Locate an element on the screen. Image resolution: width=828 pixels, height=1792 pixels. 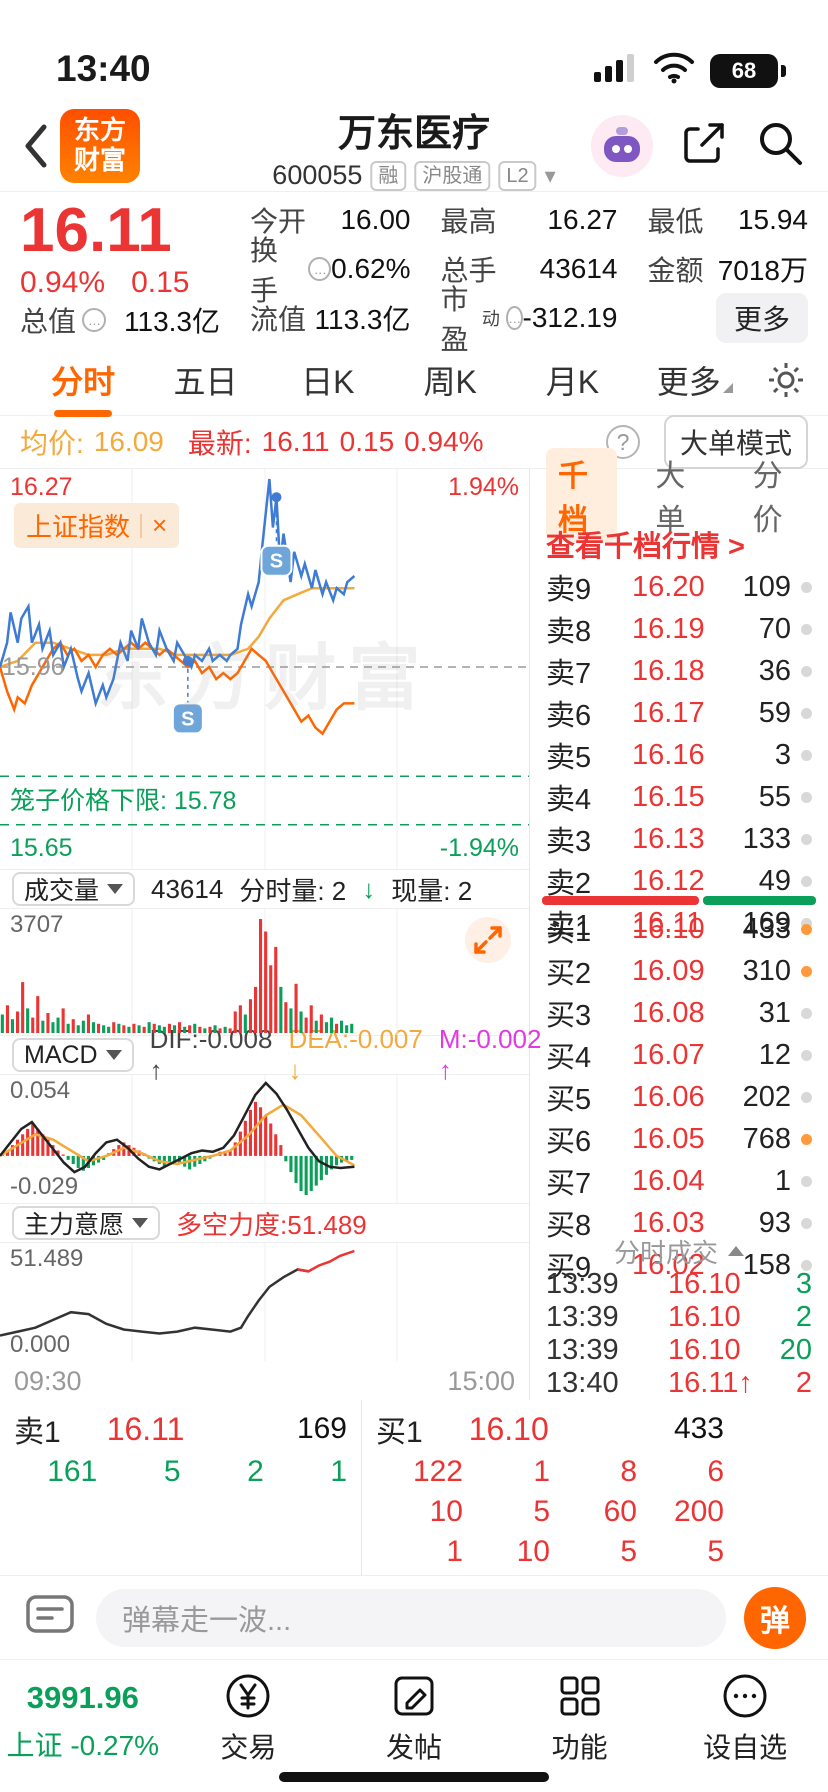
volume-indicator-dropdown: 成交量 is located at coordinates (74, 889).